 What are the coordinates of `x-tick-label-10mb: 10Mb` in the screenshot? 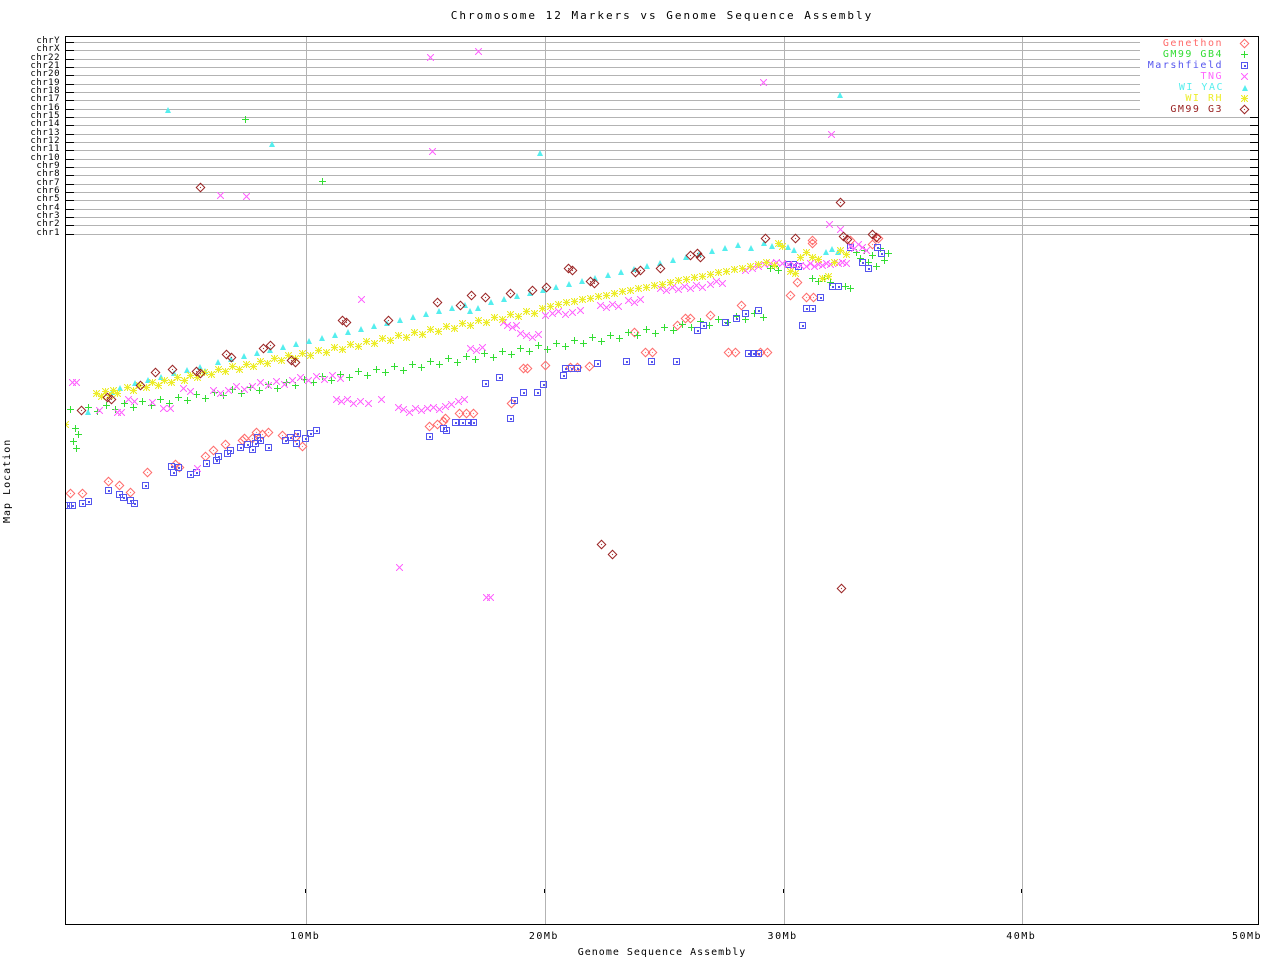 It's located at (305, 936).